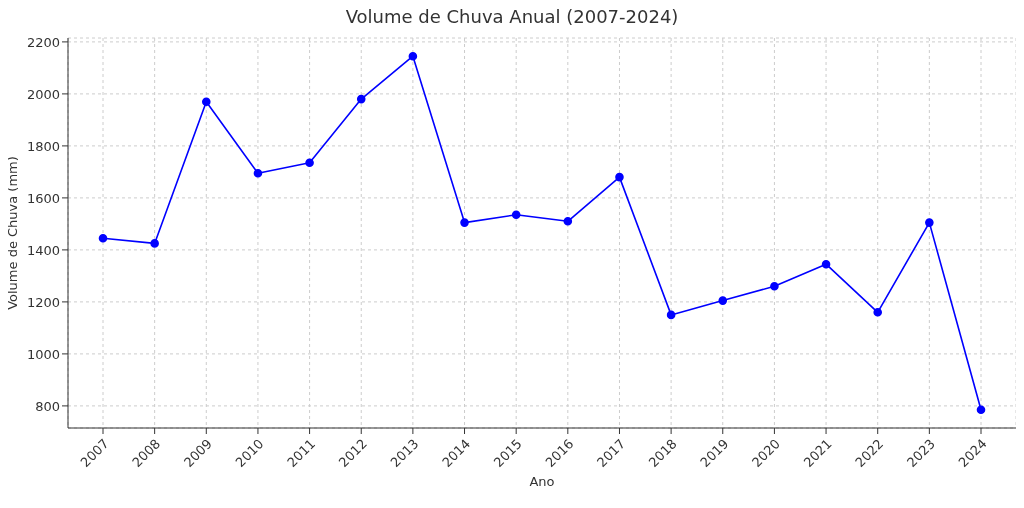  Describe the element at coordinates (43, 354) in the screenshot. I see `y-tick-label: 1000` at that location.